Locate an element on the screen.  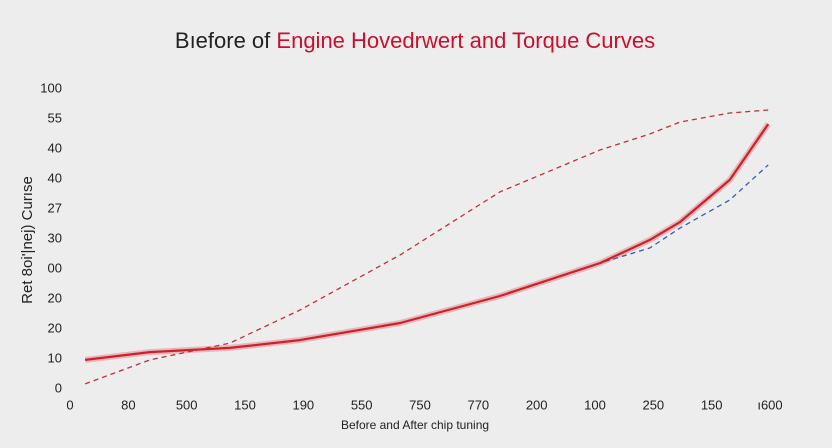
title-highlight: Engine Hovedrwert and Torque Curves is located at coordinates (465, 40).